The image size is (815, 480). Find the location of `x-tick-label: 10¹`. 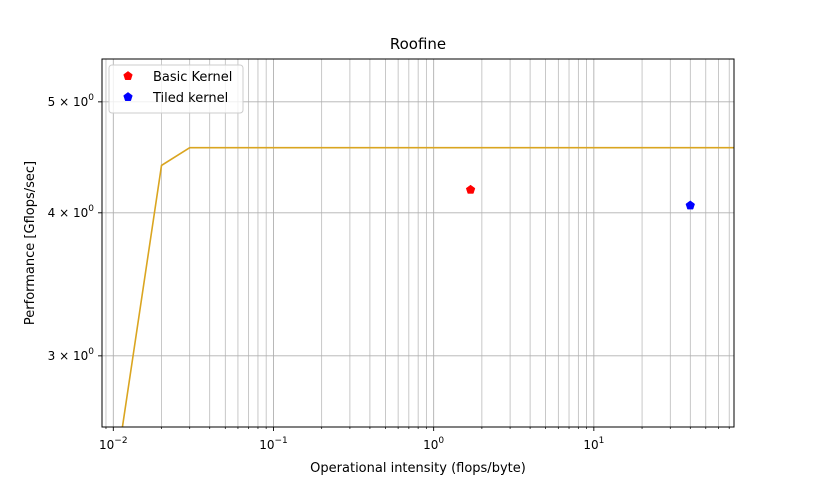

x-tick-label: 10¹ is located at coordinates (593, 444).